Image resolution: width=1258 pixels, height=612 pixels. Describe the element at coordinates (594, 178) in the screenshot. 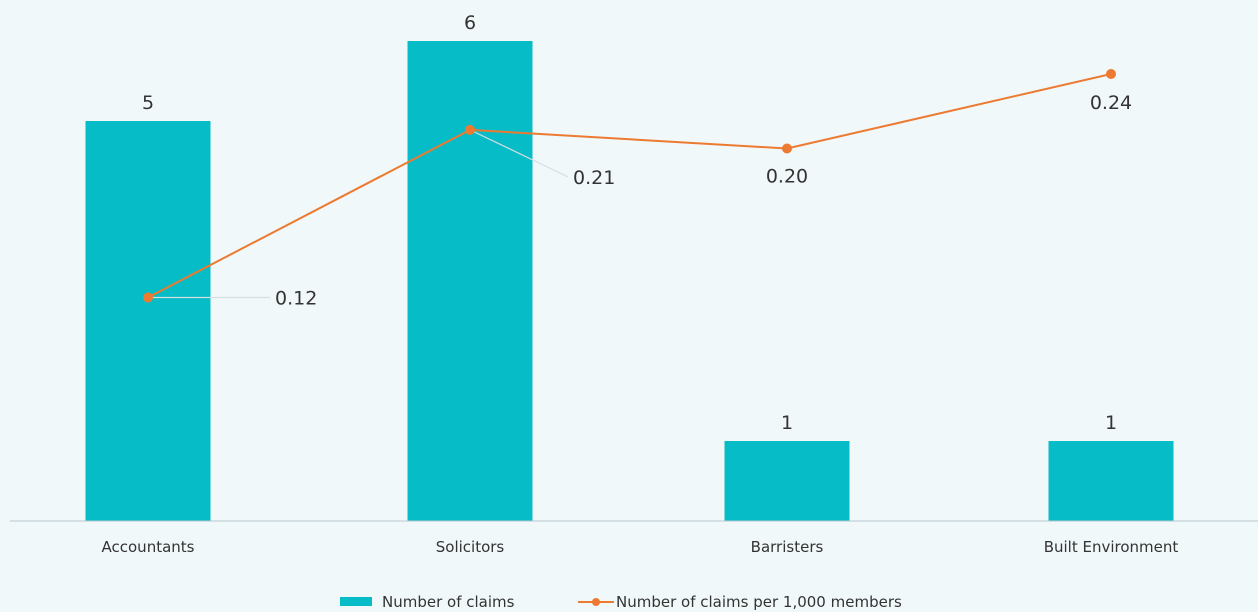

I see `line-data-label: 0.21` at that location.